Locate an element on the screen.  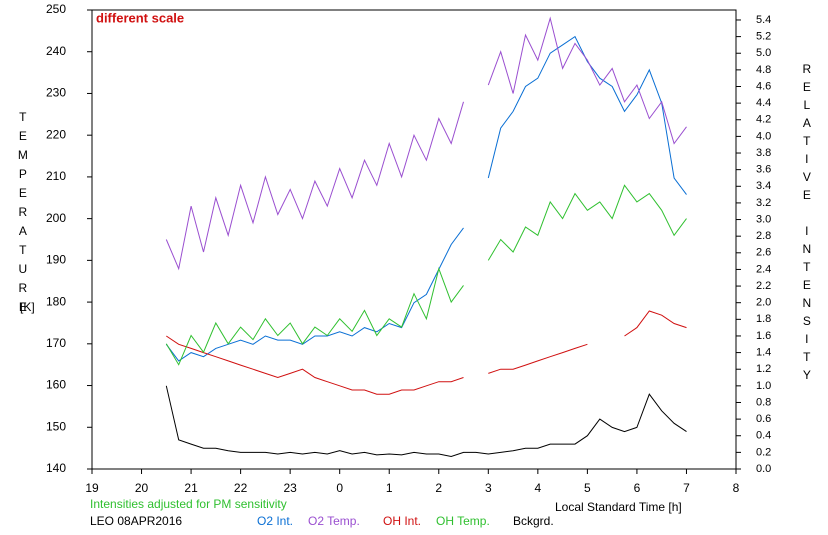
y2-tick-label: 0.4 is located at coordinates (763, 436).